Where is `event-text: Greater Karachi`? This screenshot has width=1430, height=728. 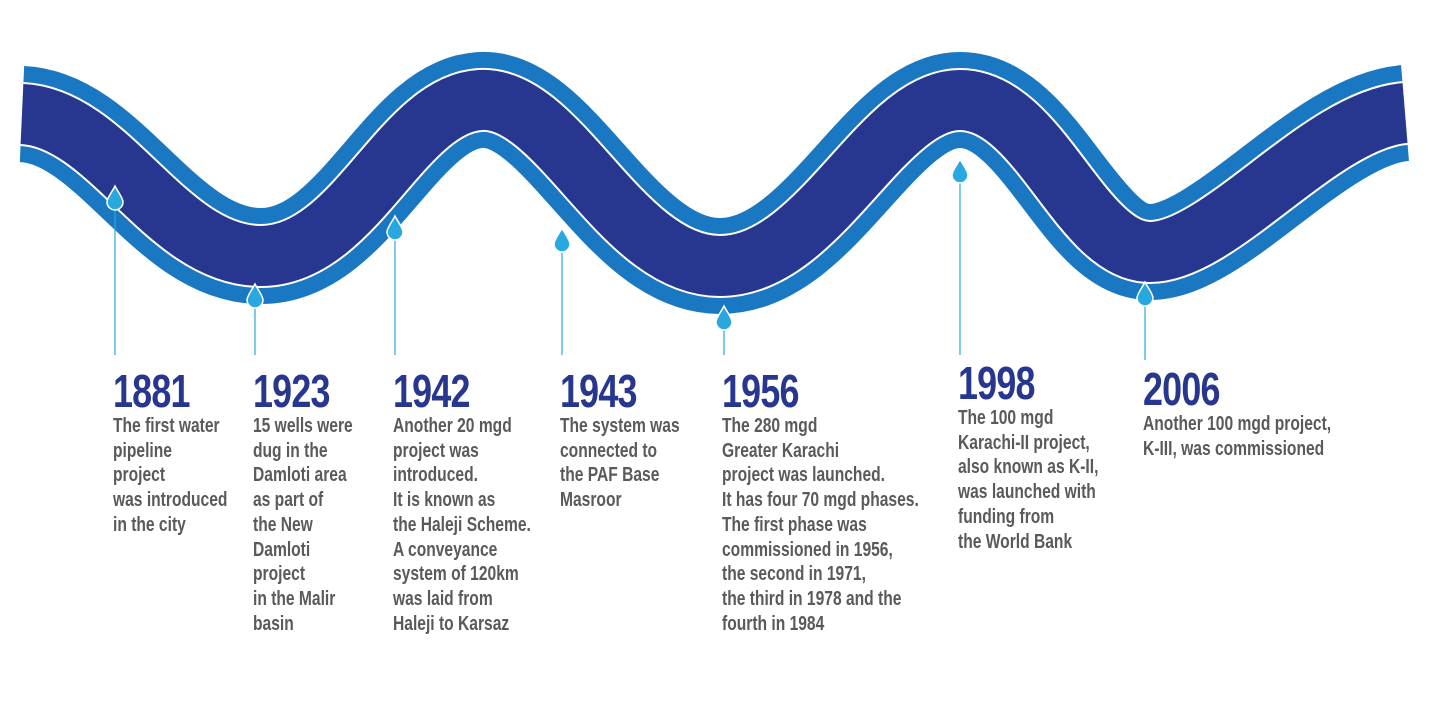
event-text: Greater Karachi is located at coordinates (781, 450).